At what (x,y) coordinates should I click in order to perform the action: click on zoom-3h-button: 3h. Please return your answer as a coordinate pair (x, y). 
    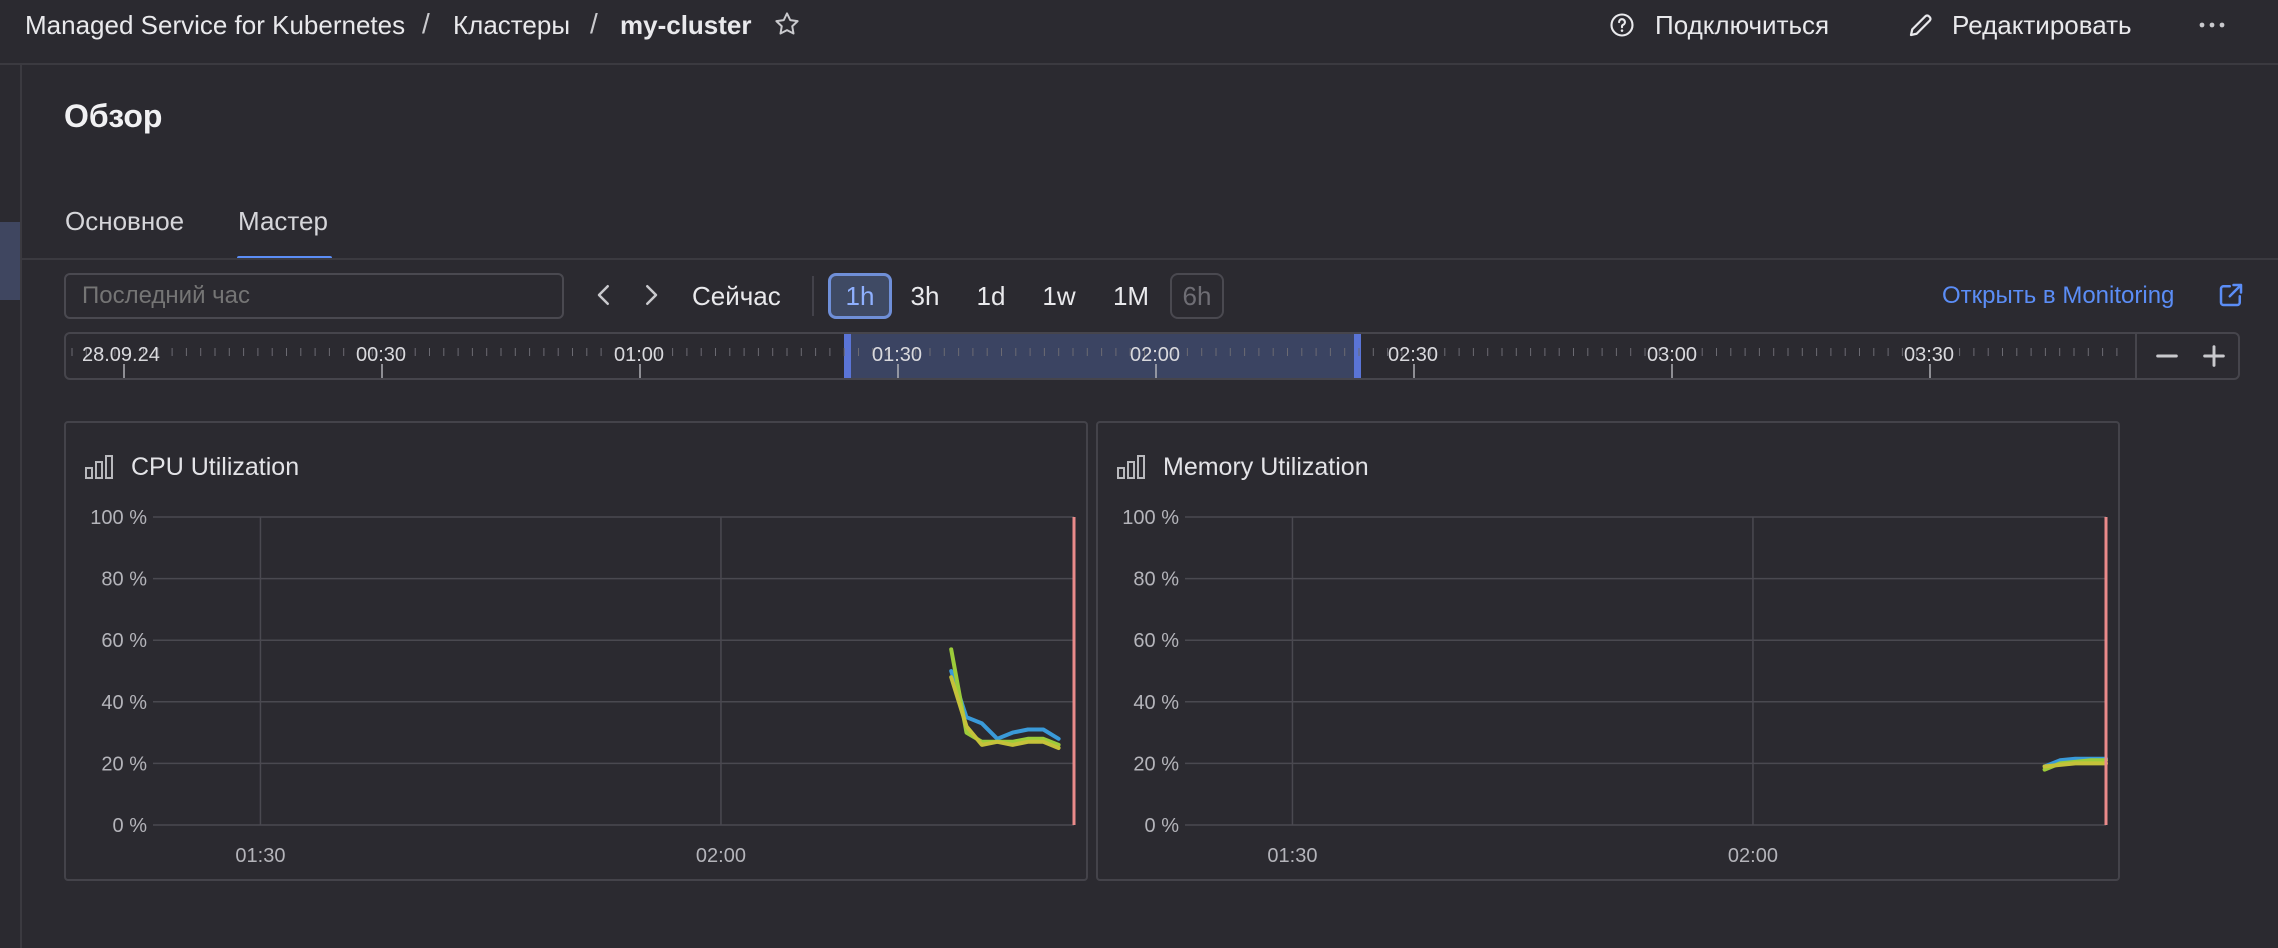
    Looking at the image, I should click on (925, 296).